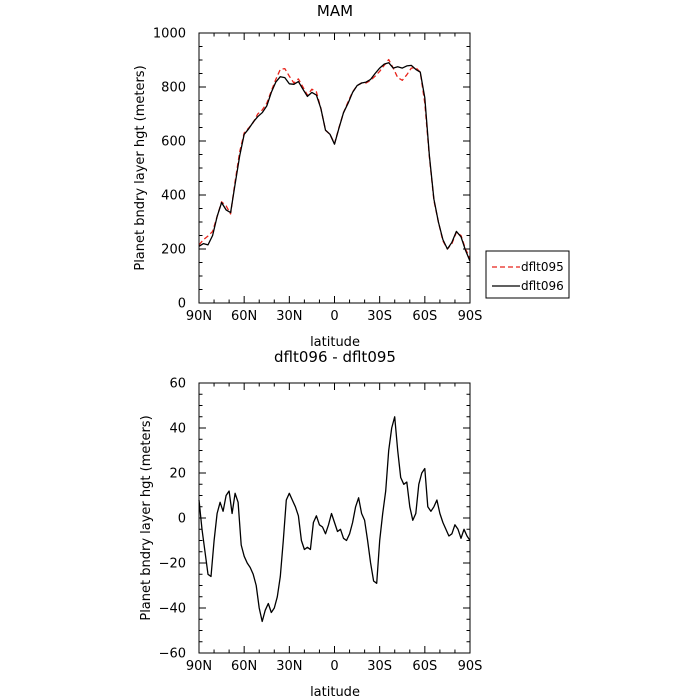  I want to click on y-tick-label-top-2: 400, so click(173, 196).